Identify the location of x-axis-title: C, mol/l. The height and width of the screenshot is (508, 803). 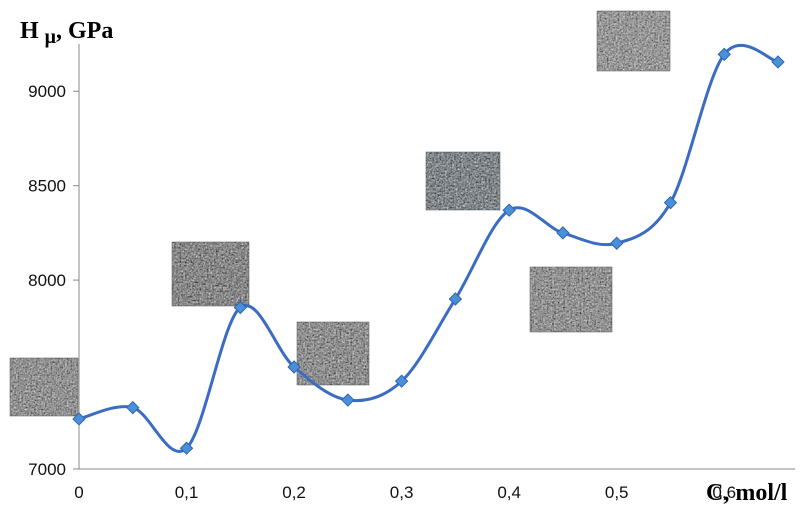
(747, 493).